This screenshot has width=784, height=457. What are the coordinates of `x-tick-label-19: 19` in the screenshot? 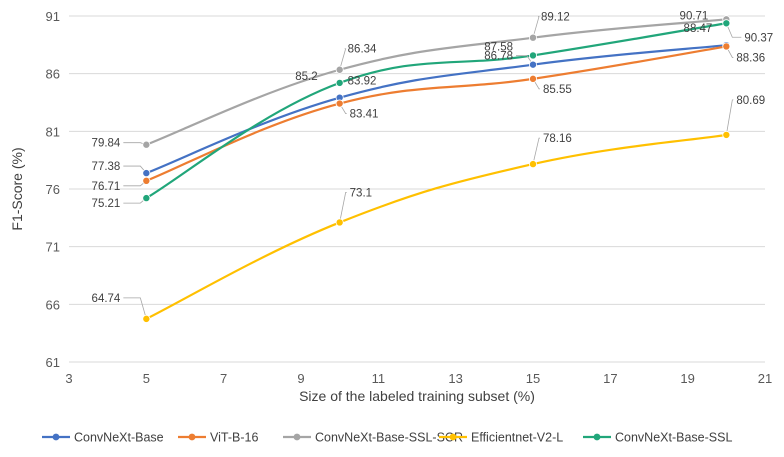 It's located at (687, 378).